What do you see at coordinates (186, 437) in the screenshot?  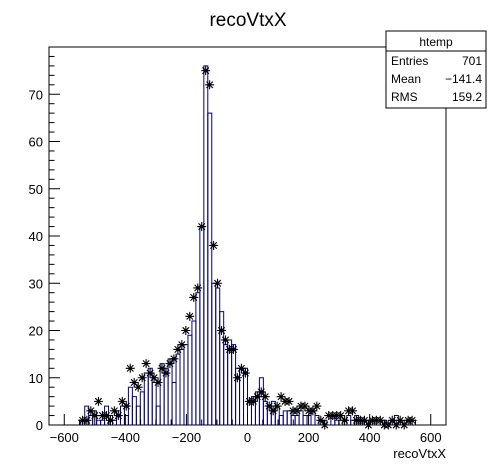 I see `x-tick-label: −200` at bounding box center [186, 437].